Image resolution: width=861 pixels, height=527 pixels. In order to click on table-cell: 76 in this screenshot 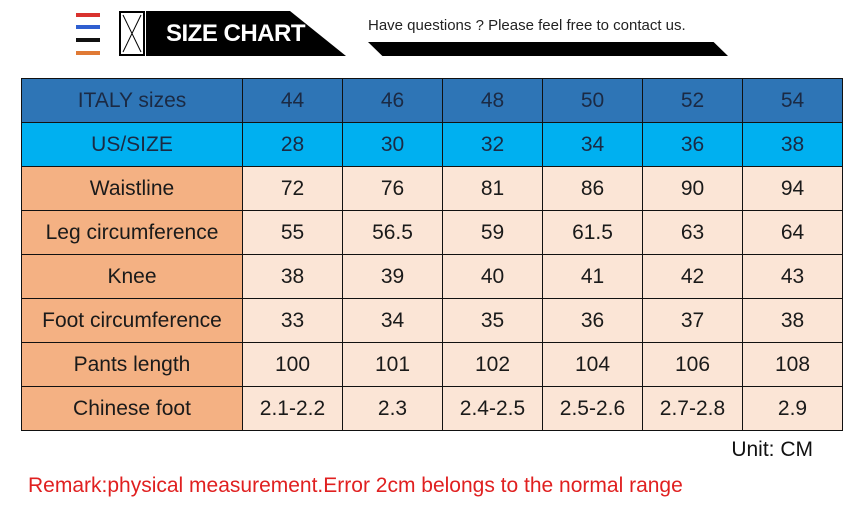, I will do `click(392, 188)`.